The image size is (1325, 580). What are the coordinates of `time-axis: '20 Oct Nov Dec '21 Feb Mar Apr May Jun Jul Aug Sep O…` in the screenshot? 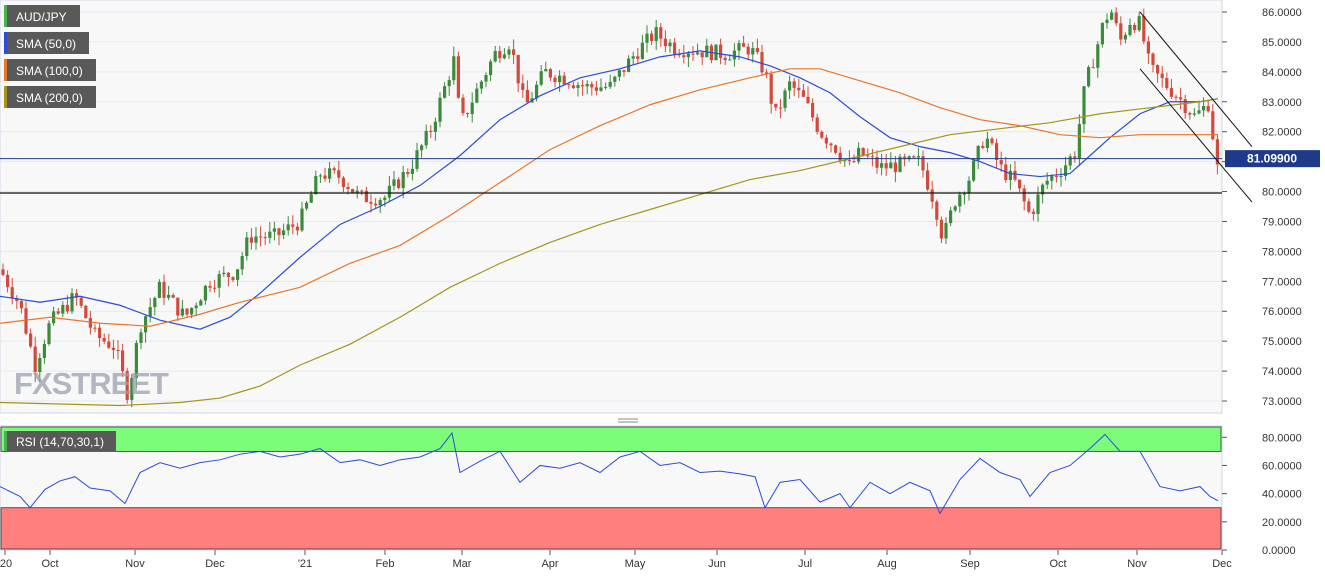 It's located at (616, 560).